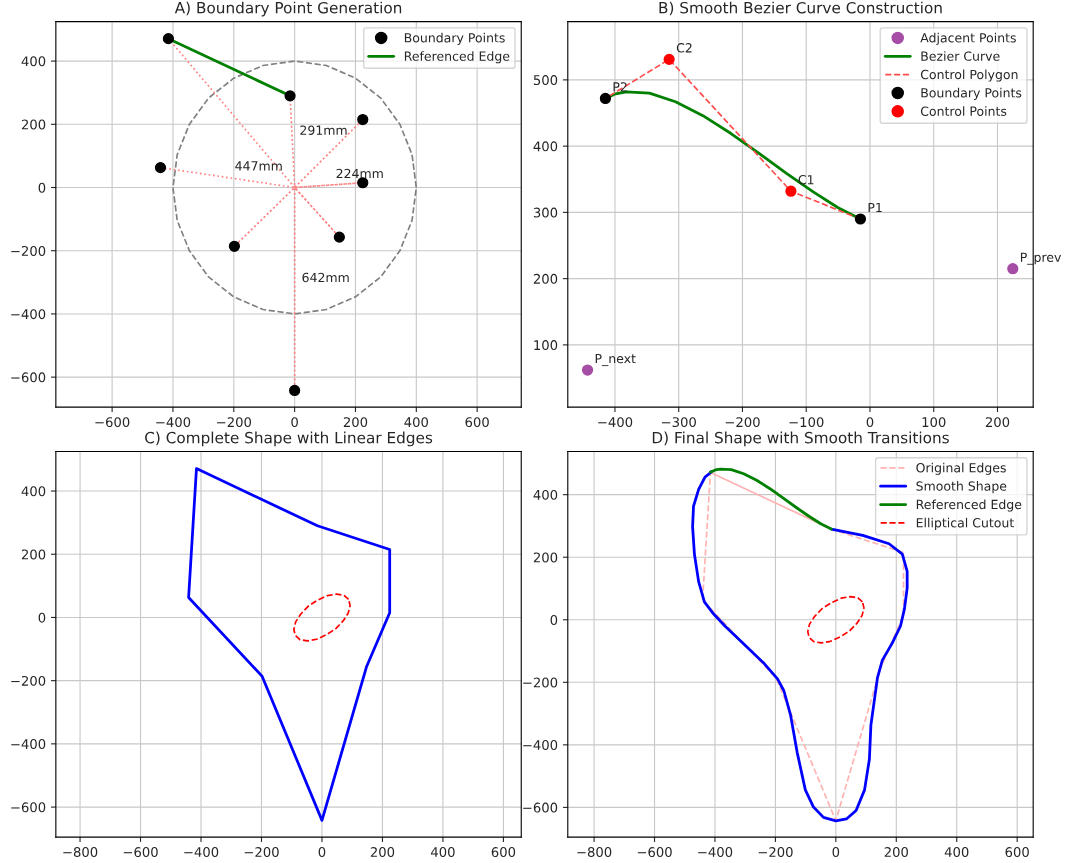 Image resolution: width=1074 pixels, height=863 pixels. What do you see at coordinates (806, 422) in the screenshot?
I see `x-tick-label: −100` at bounding box center [806, 422].